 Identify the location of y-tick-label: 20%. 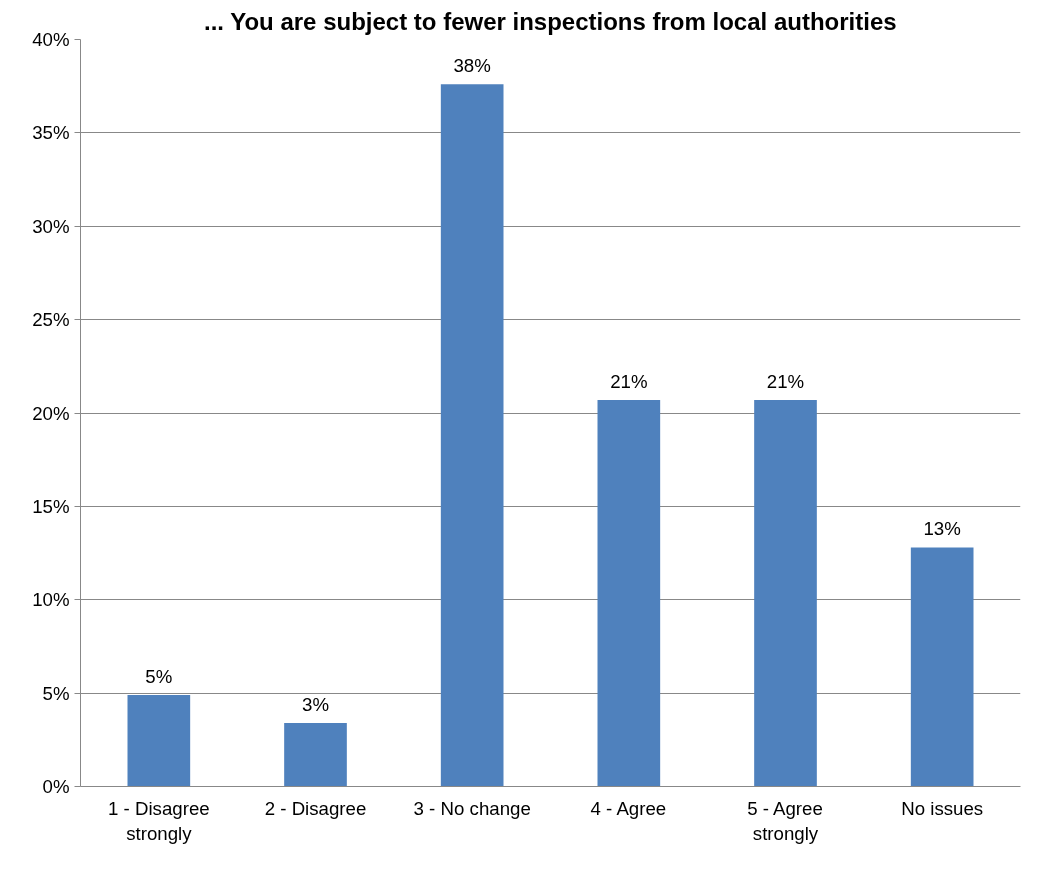
(51, 413).